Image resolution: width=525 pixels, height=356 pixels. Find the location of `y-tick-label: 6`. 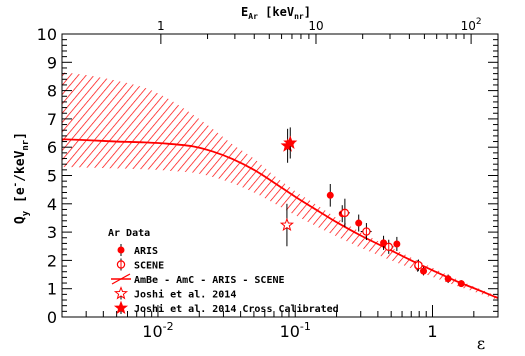

y-tick-label: 6 is located at coordinates (52, 147).